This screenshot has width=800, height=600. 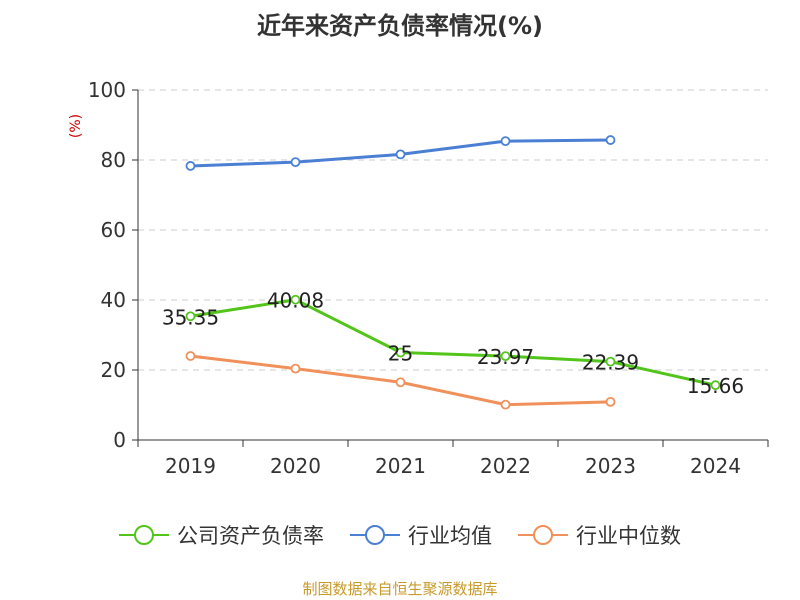 I want to click on y-tick-label: 20, so click(x=113, y=370).